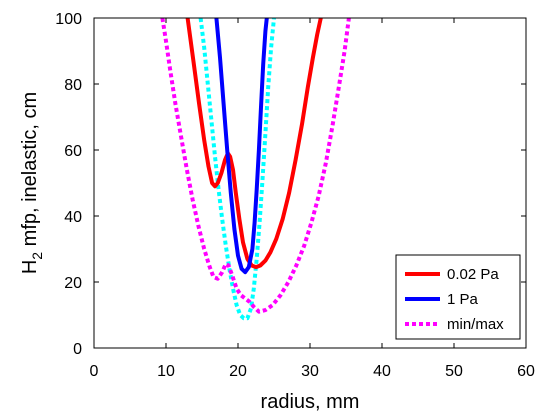  Describe the element at coordinates (73, 217) in the screenshot. I see `y-tick-label: 40` at that location.